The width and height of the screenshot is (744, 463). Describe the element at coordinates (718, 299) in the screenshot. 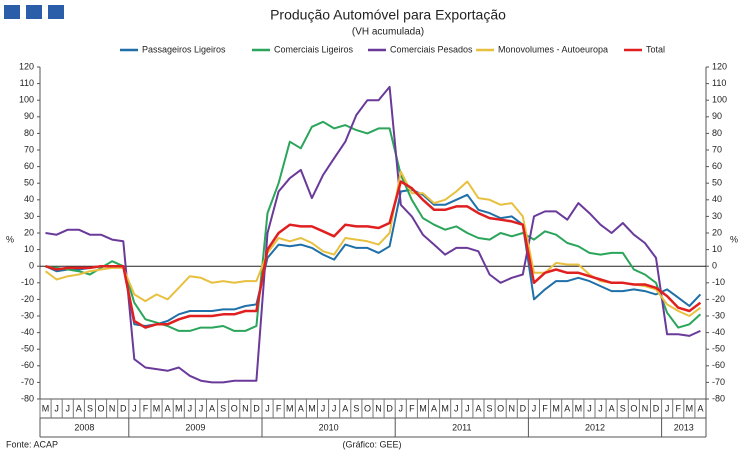

I see `y2-tick-label: -20` at that location.